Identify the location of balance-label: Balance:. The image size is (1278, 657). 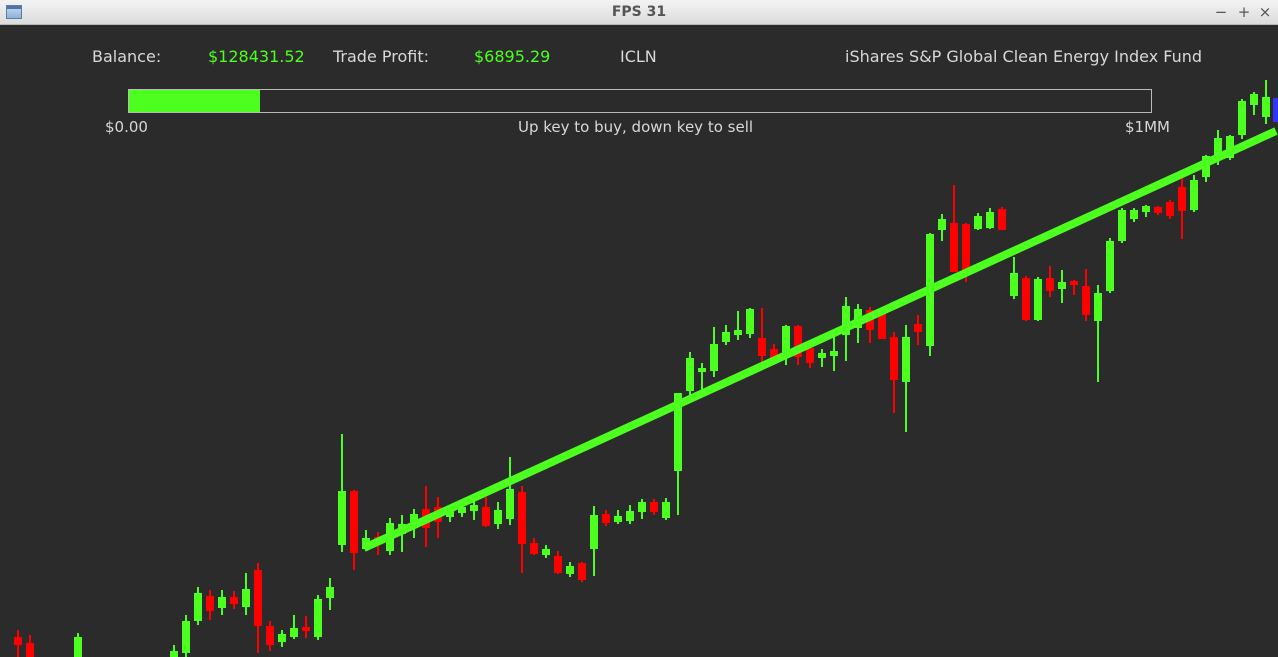
(127, 56).